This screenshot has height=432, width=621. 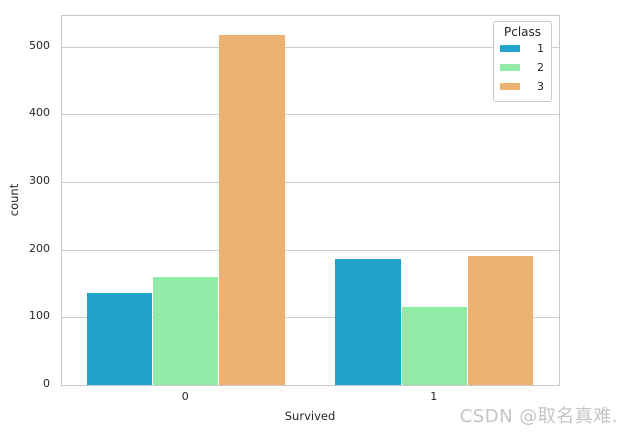 I want to click on legend: Pclass 1 2 3, so click(x=522, y=61).